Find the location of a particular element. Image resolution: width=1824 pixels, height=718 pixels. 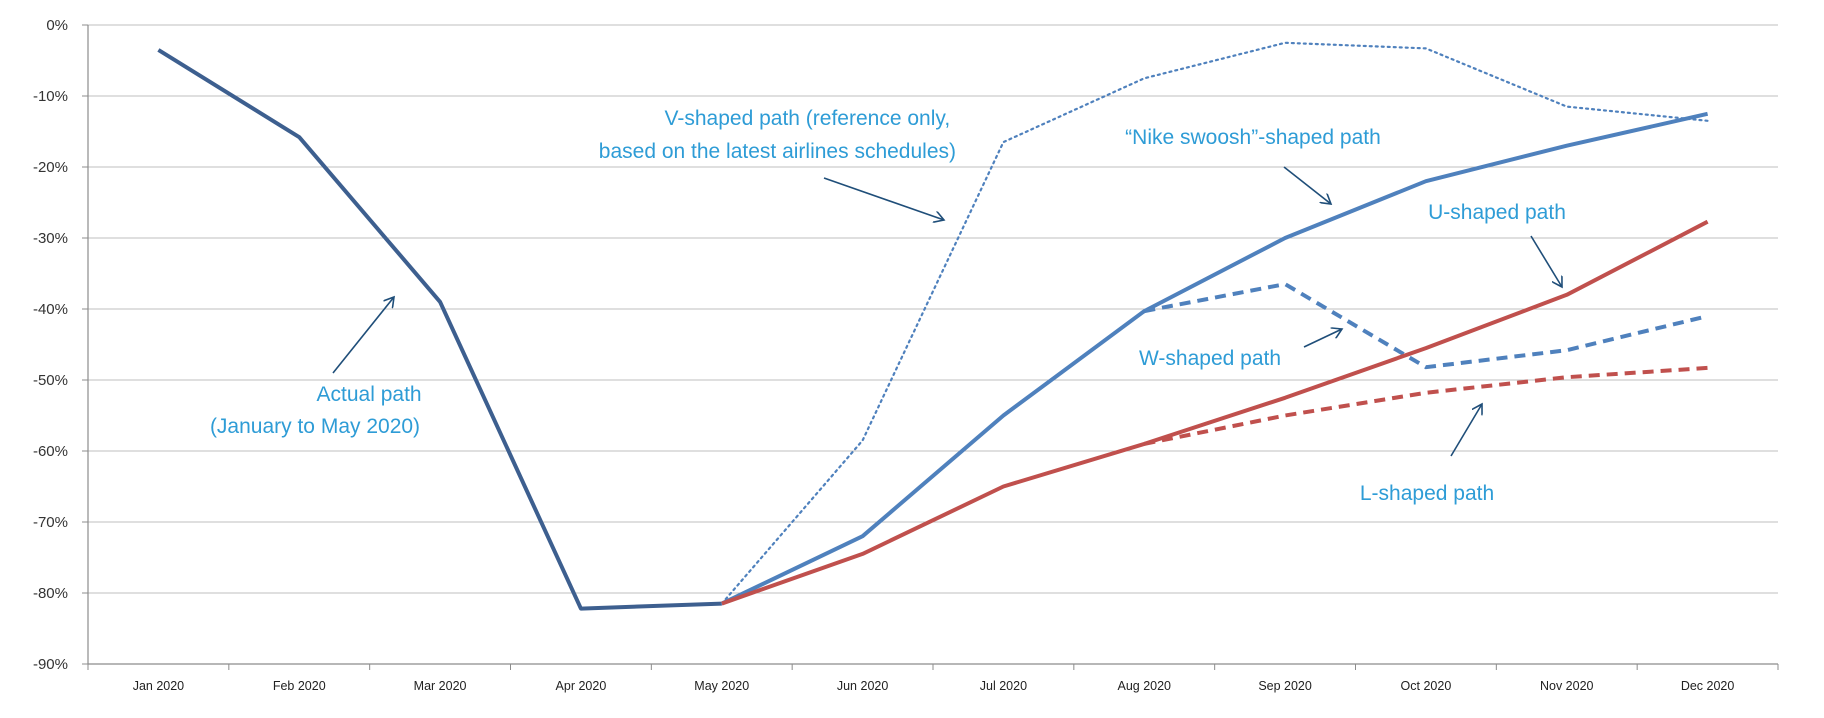

y-tick-label: -30% is located at coordinates (50, 238).